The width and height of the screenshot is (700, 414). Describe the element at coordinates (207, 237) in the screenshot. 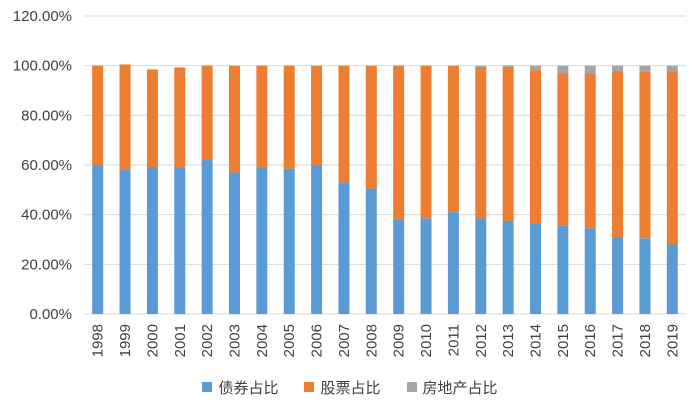

I see `bar-bonds-2002` at that location.